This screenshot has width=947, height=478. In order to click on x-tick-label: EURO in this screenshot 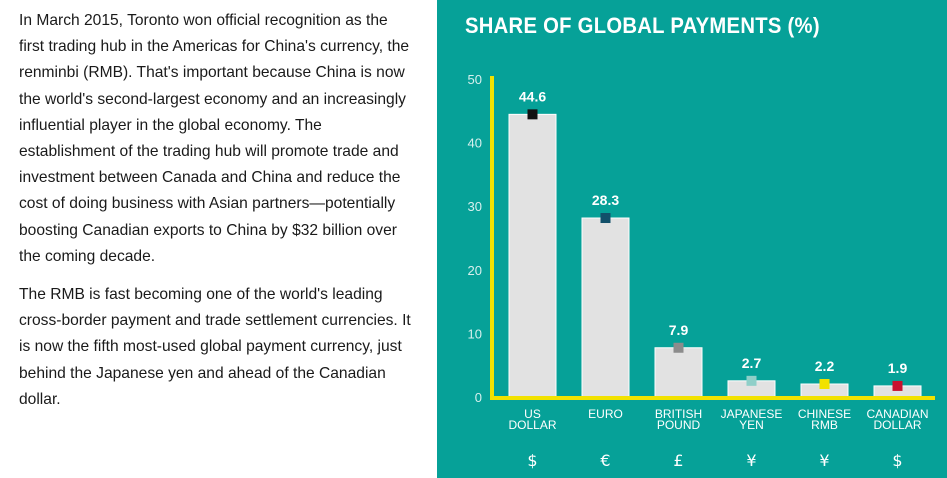, I will do `click(605, 414)`.